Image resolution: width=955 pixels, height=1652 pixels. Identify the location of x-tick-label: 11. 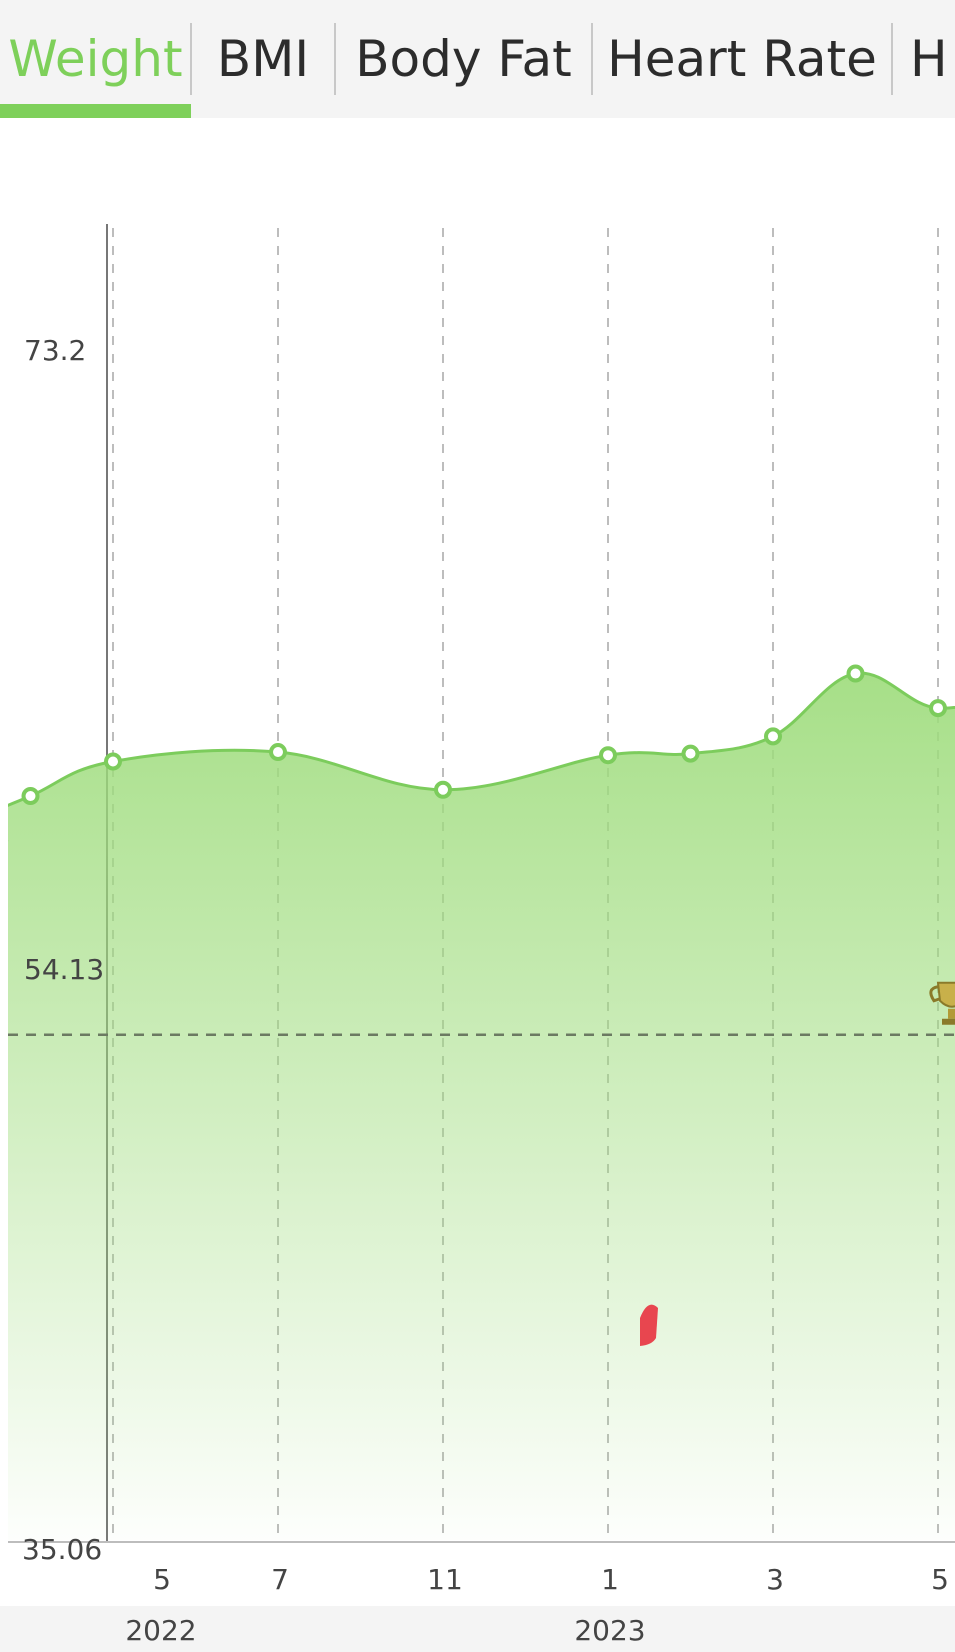
(445, 1579).